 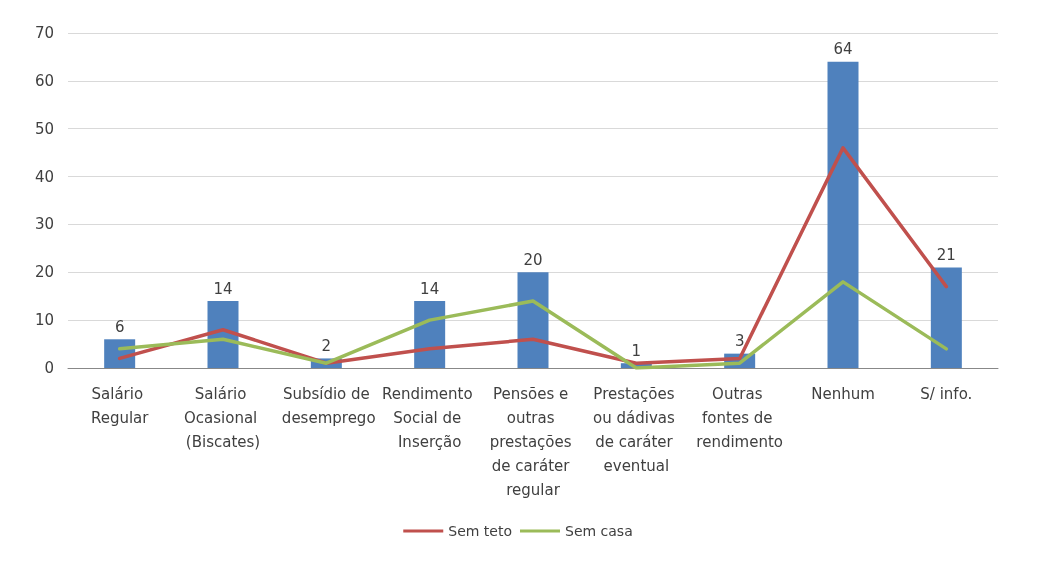 What do you see at coordinates (44, 320) in the screenshot?
I see `y-tick-label: 10` at bounding box center [44, 320].